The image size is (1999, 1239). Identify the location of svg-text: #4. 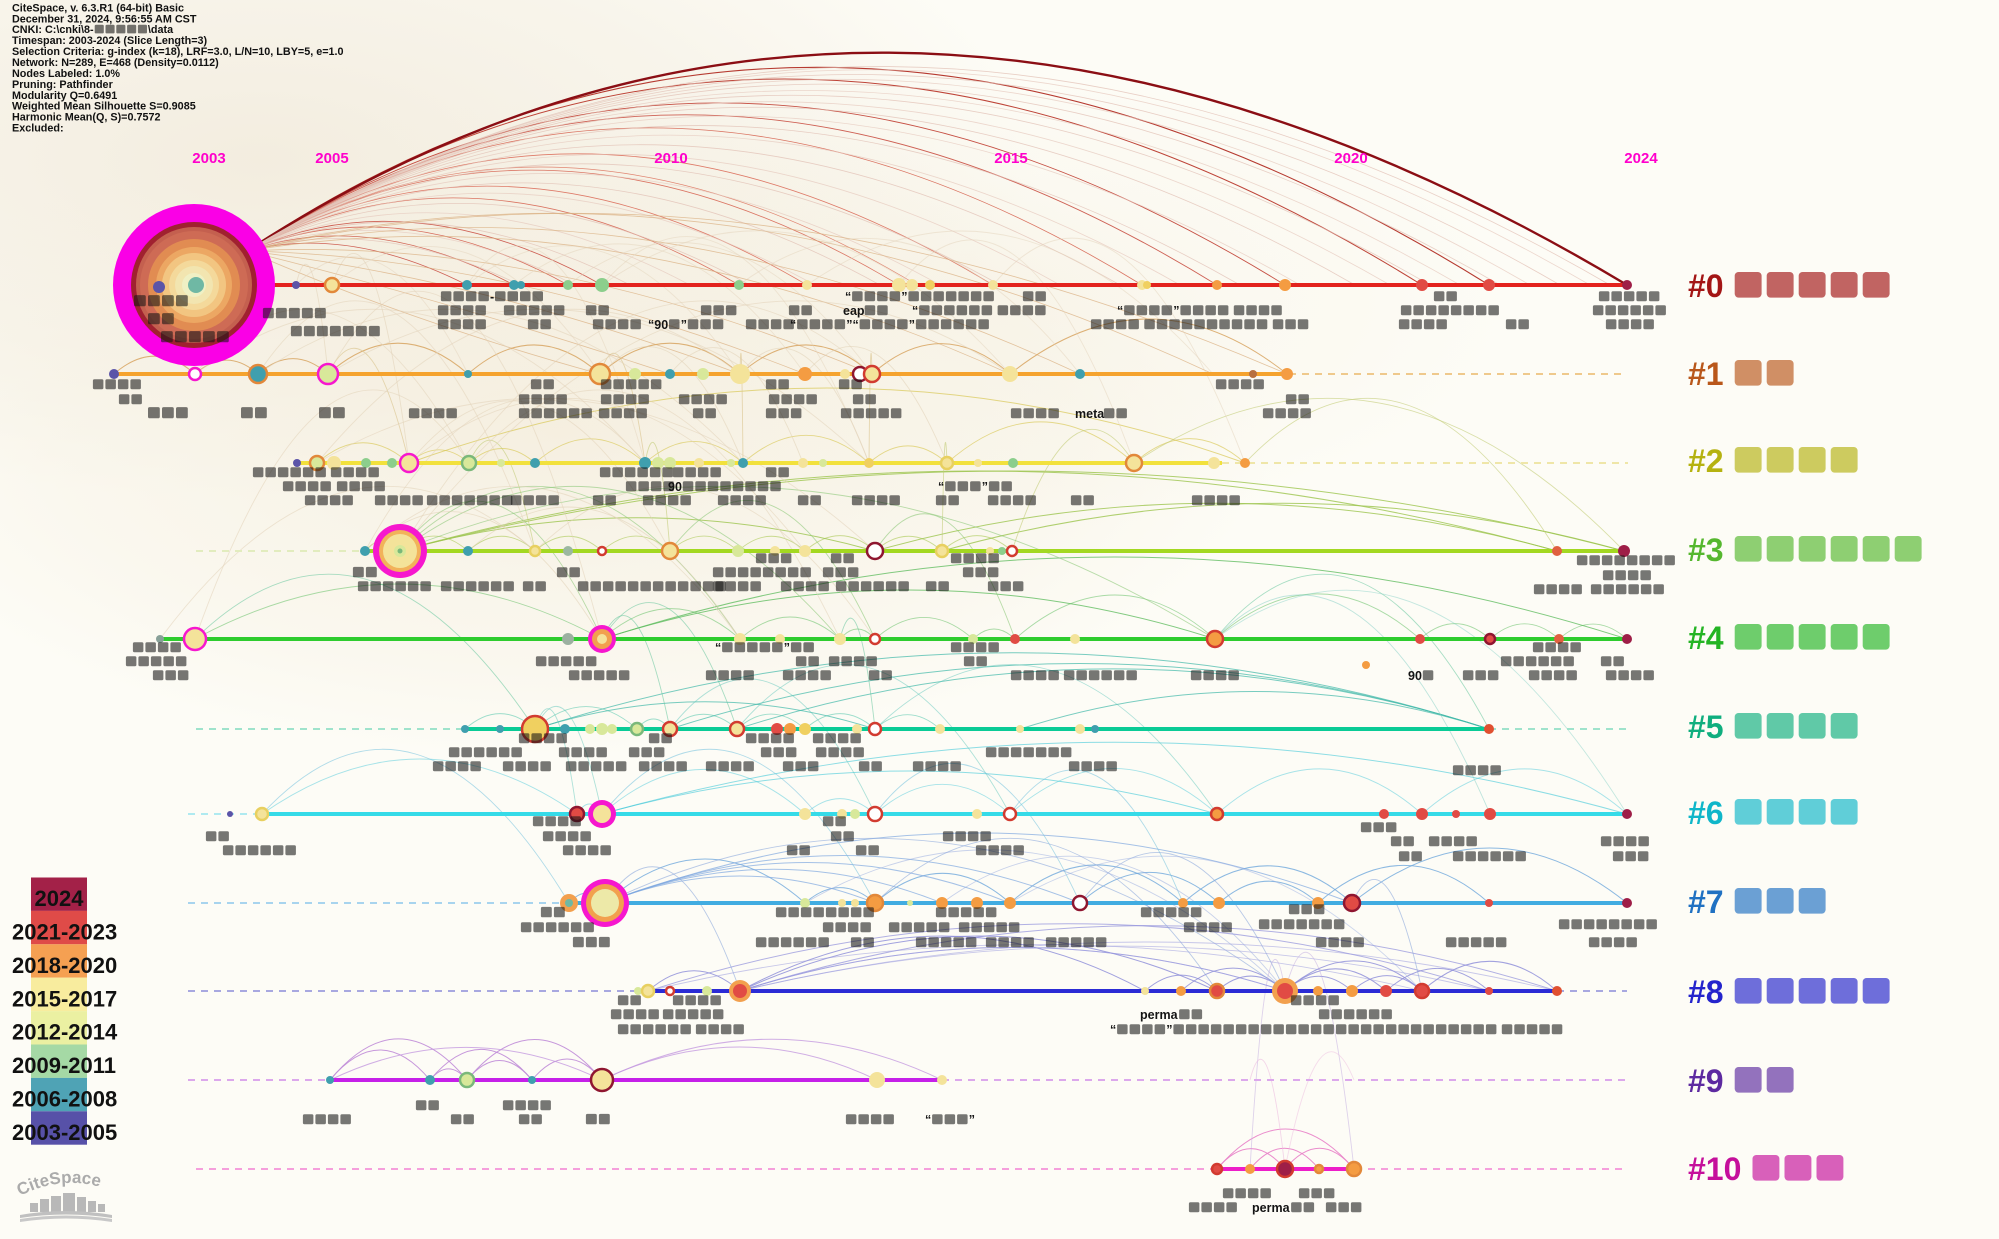
(1706, 638).